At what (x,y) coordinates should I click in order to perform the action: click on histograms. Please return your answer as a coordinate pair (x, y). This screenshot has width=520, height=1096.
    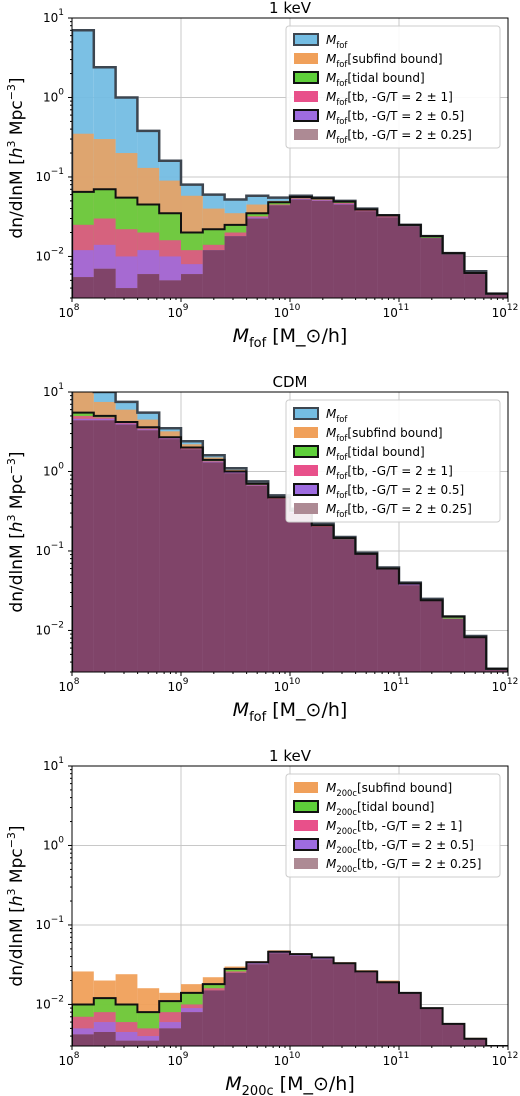
    Looking at the image, I should click on (290, 998).